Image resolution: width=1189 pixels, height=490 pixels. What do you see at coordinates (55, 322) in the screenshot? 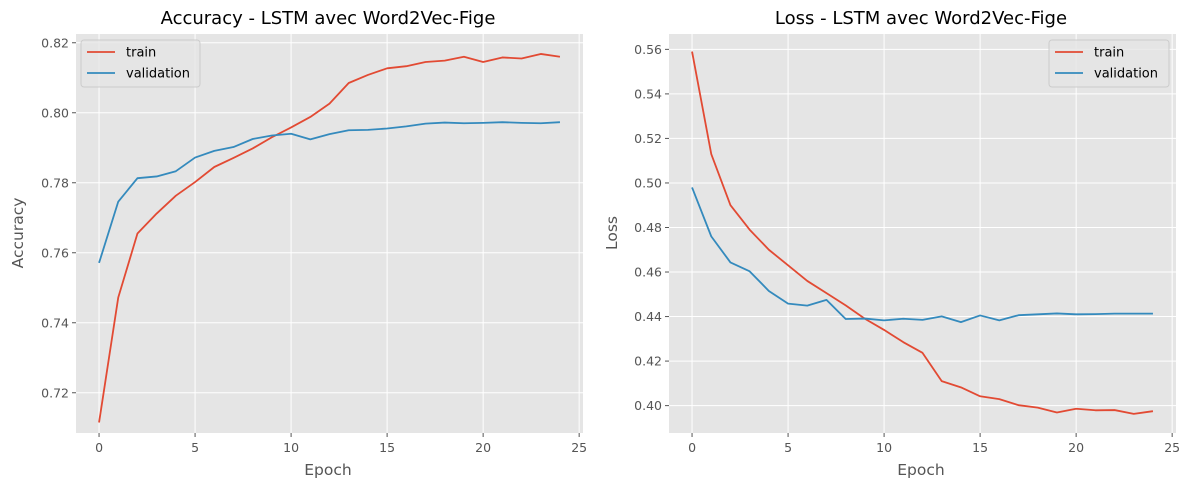
I see `y-tick-label: 0.74` at bounding box center [55, 322].